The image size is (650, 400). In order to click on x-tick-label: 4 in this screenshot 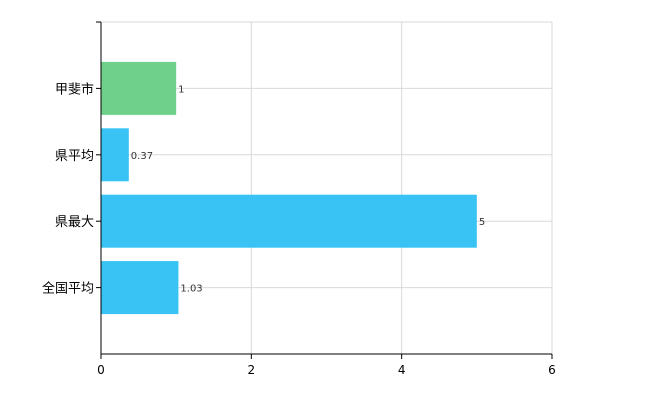, I will do `click(402, 370)`.